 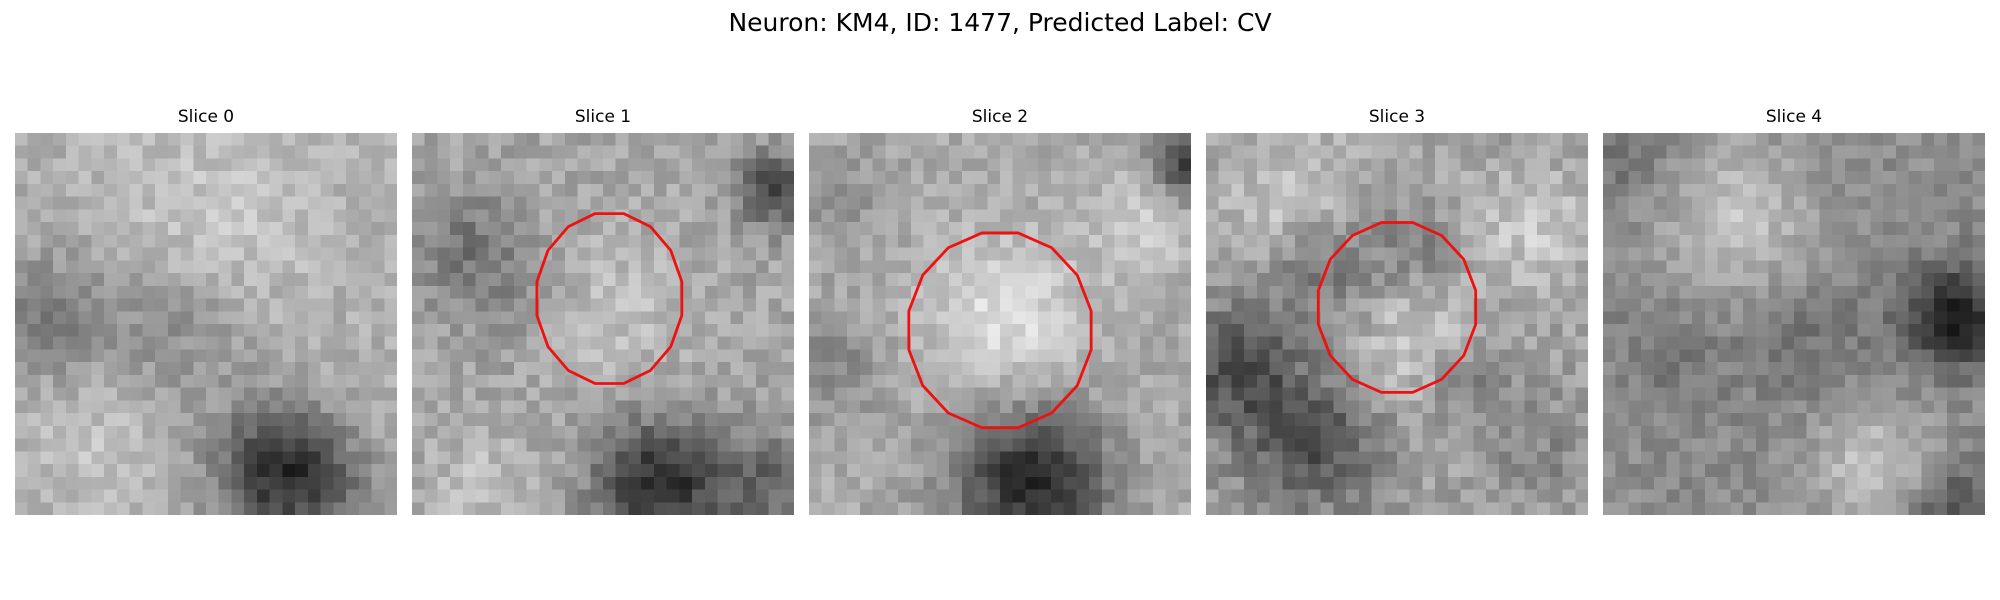 I want to click on slice-panel-2: Slice 2, so click(x=1000, y=310).